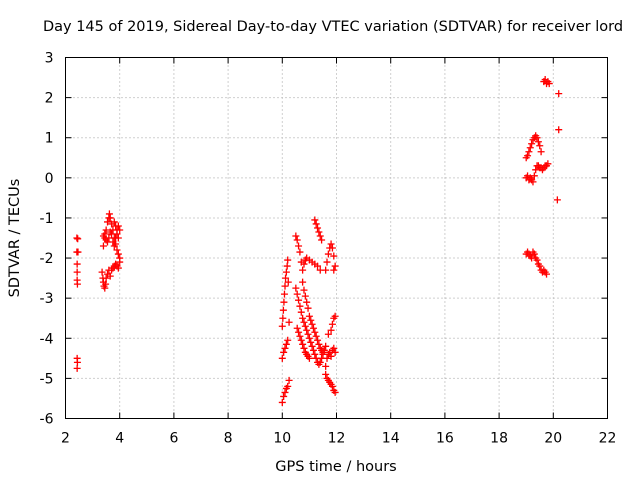 This screenshot has height=480, width=640. I want to click on x-tick-label: 22, so click(608, 439).